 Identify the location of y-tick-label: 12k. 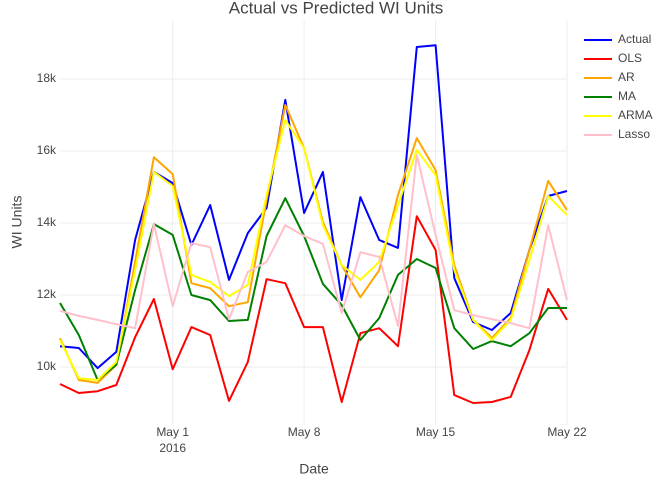
(47, 294).